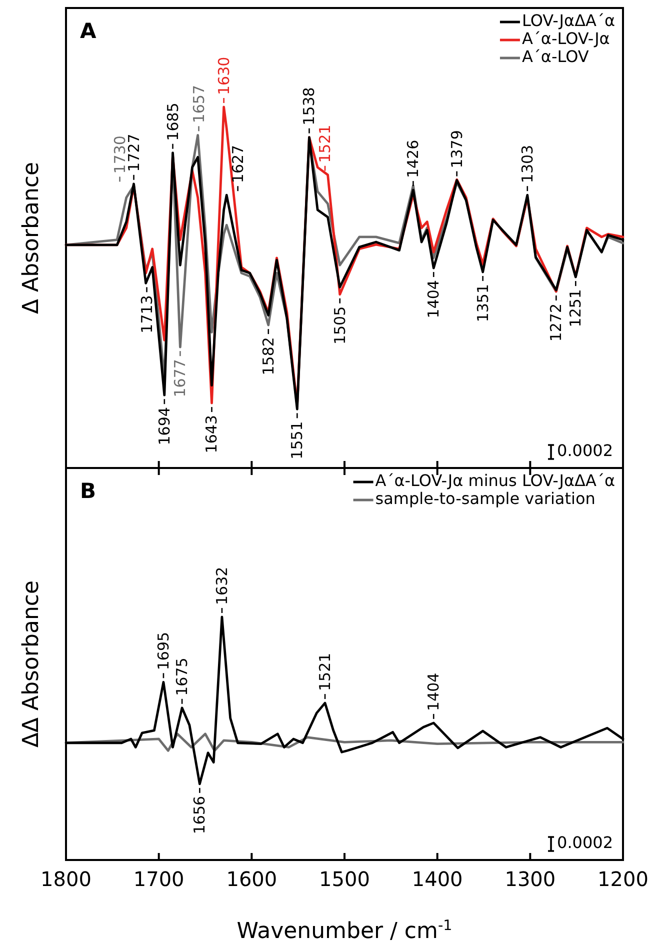  What do you see at coordinates (339, 325) in the screenshot?
I see `annotation: 1505` at bounding box center [339, 325].